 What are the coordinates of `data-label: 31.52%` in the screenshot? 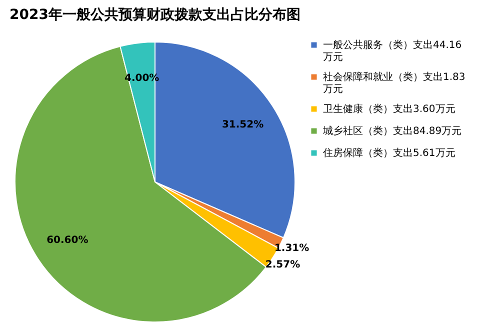 It's located at (243, 124).